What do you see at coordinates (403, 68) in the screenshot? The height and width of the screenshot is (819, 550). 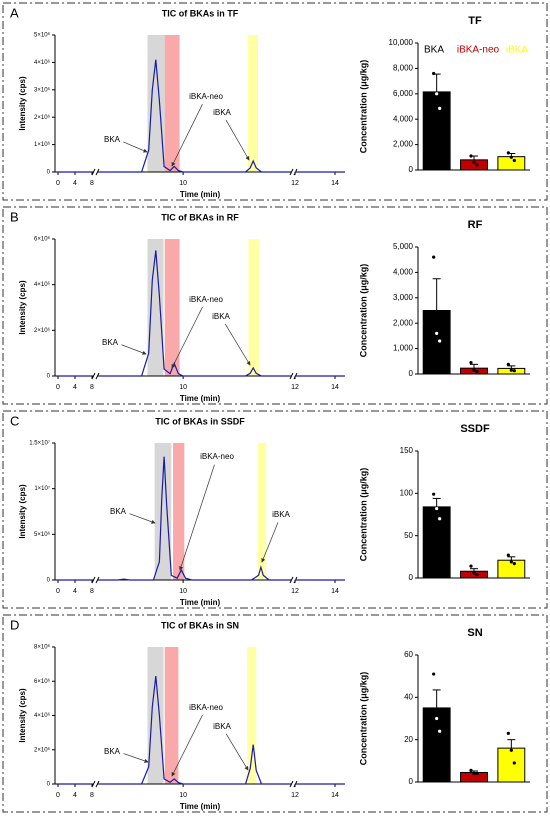 I see `y-tick-label: 8,000` at bounding box center [403, 68].